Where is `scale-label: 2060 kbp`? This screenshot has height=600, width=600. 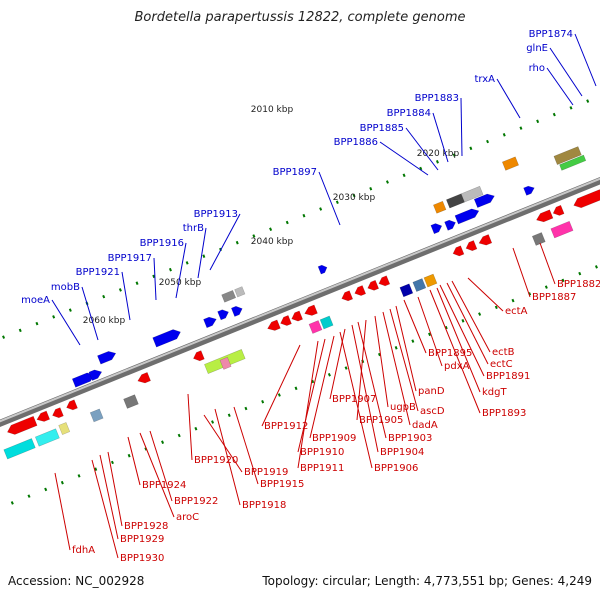 scale-label: 2060 kbp is located at coordinates (104, 321).